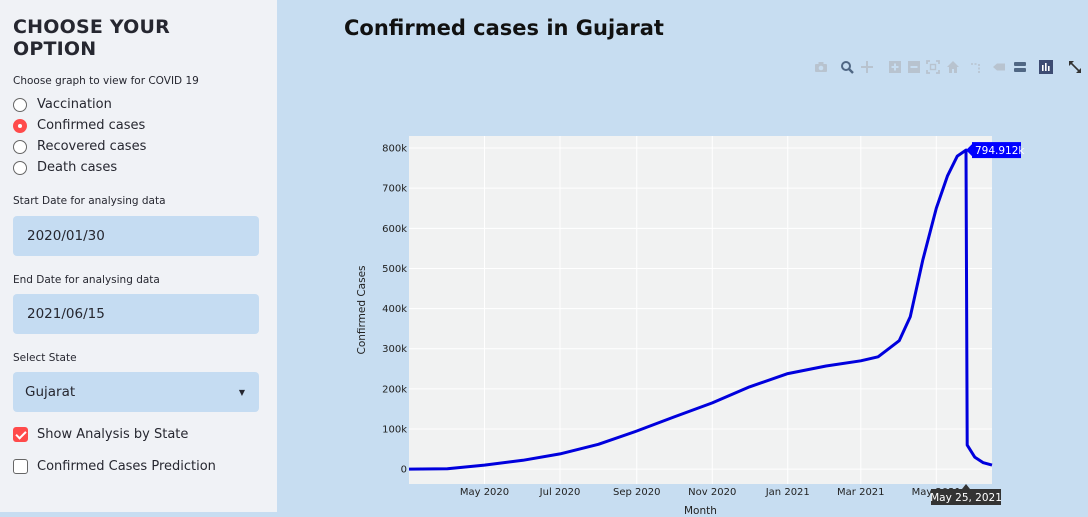  Describe the element at coordinates (45, 358) in the screenshot. I see `state-select-label: Select State` at that location.